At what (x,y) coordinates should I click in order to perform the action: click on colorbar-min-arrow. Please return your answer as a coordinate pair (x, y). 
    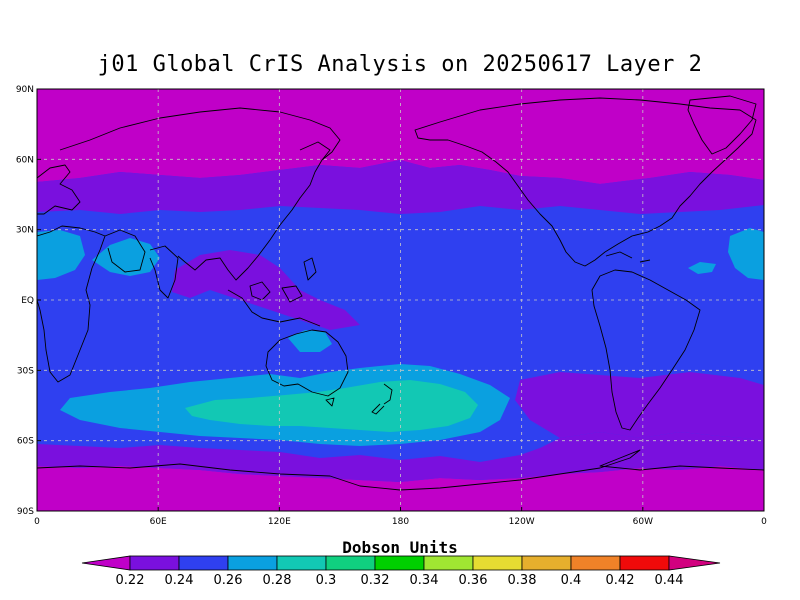
    Looking at the image, I should click on (106, 563).